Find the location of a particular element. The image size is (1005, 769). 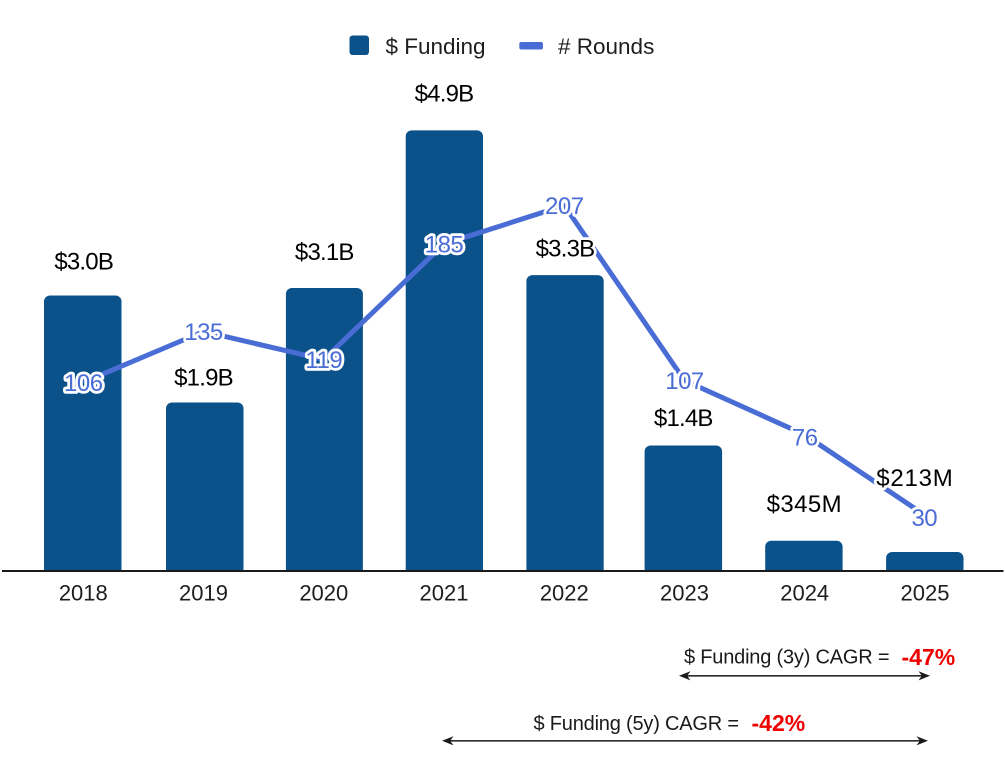

svg-text: 135 is located at coordinates (203, 332).